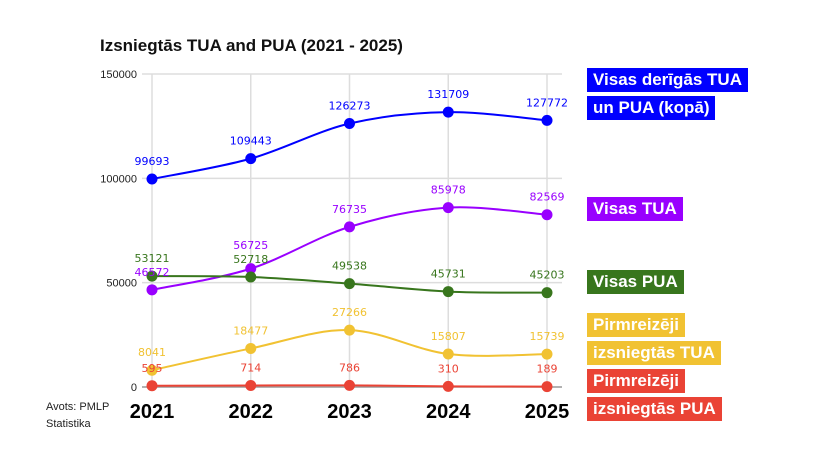  What do you see at coordinates (349, 367) in the screenshot?
I see `data-label: 786` at bounding box center [349, 367].